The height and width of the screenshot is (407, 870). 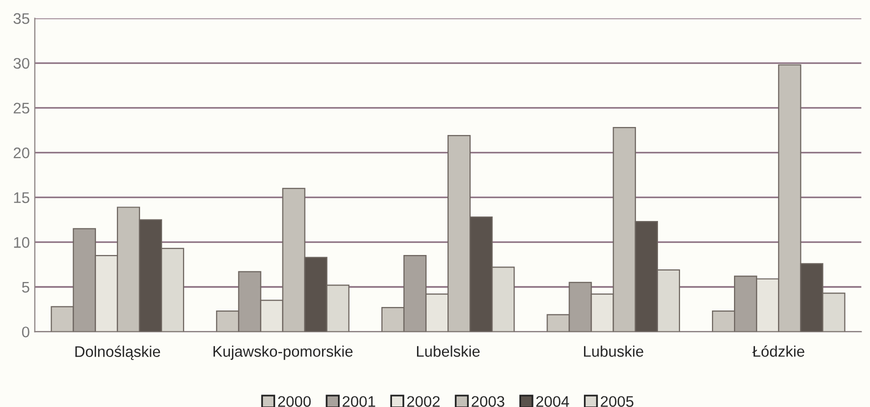 I want to click on y-tick-label: 35, so click(x=22, y=18).